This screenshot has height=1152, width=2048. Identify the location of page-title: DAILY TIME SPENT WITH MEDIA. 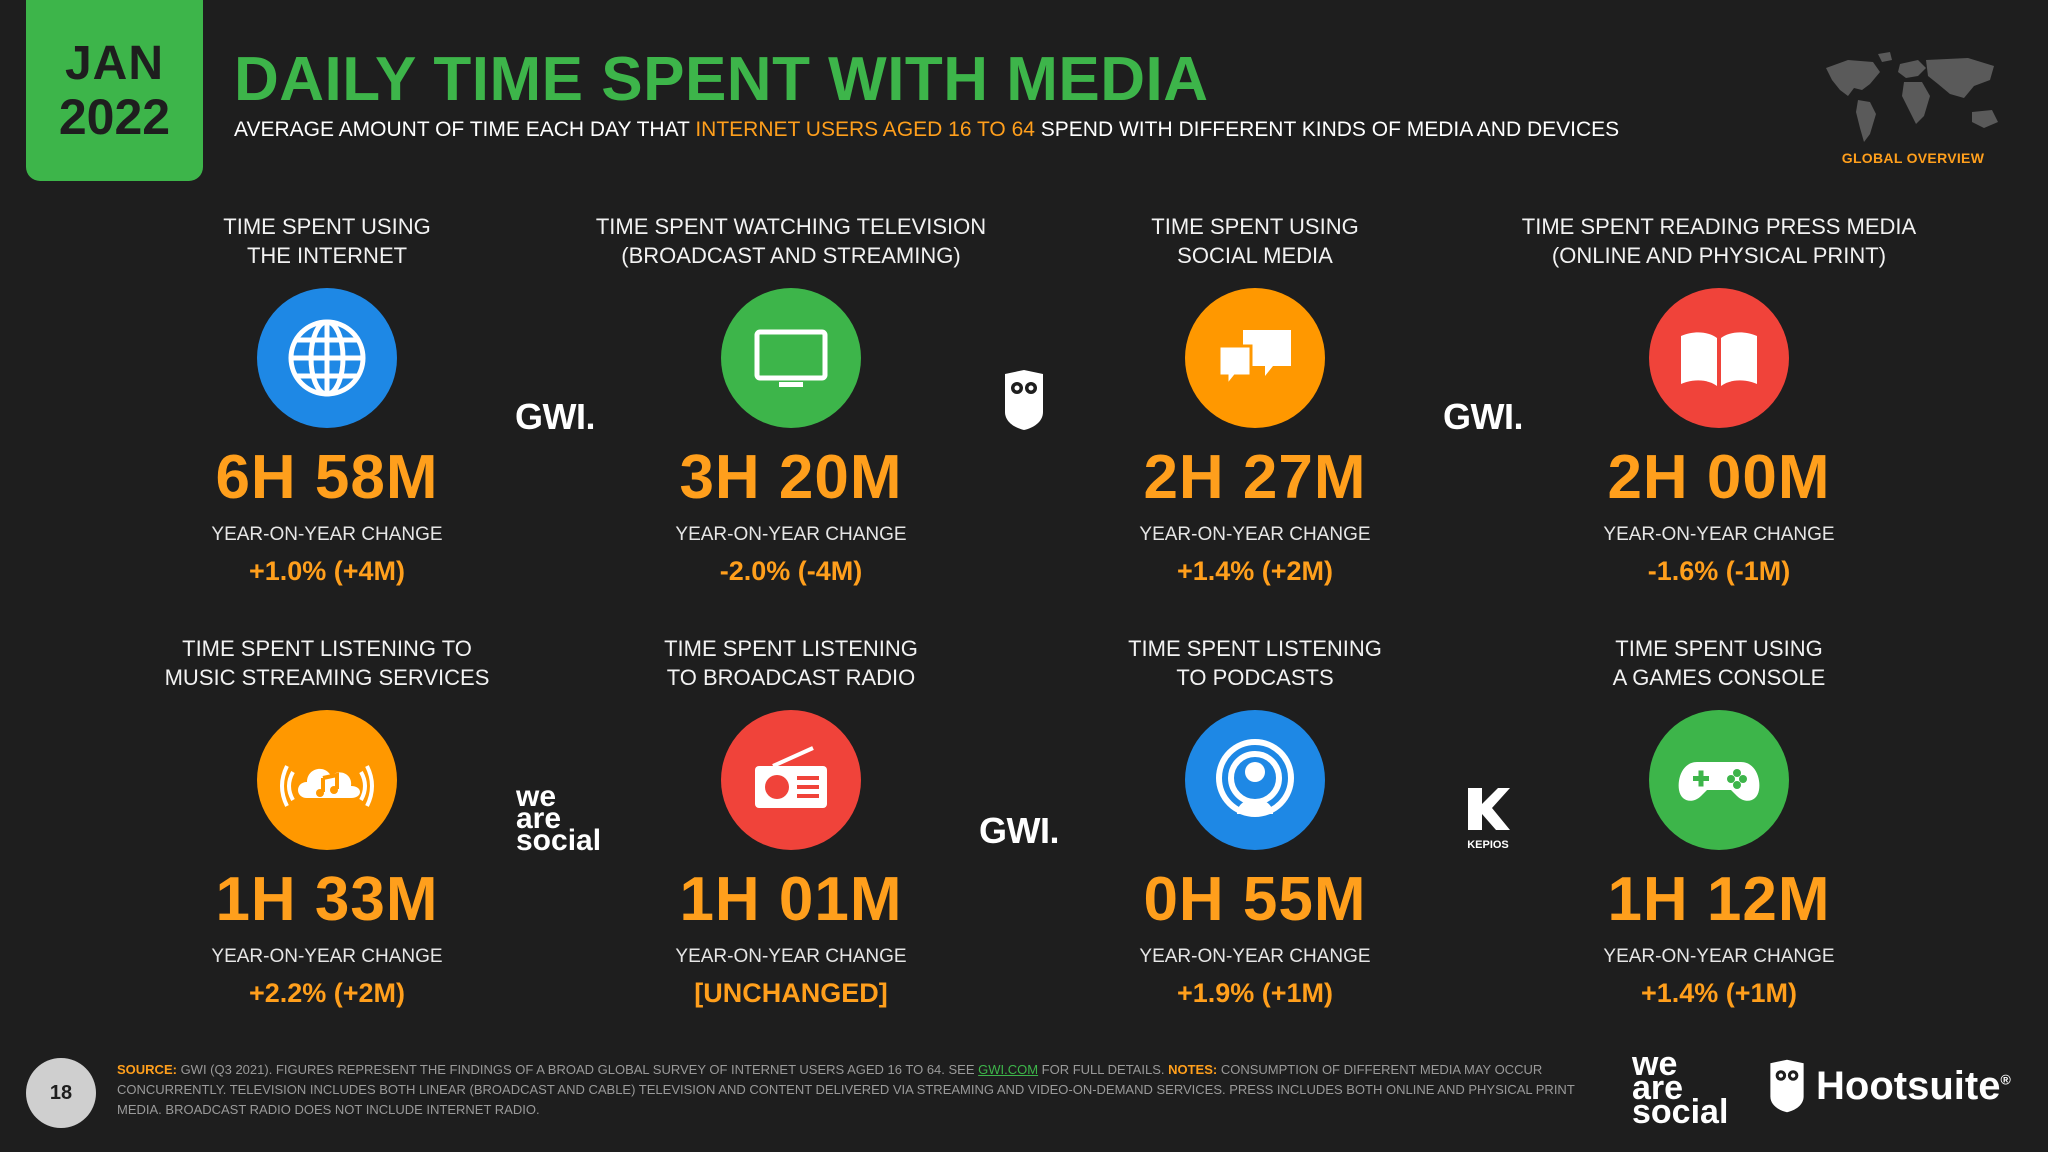
(721, 79).